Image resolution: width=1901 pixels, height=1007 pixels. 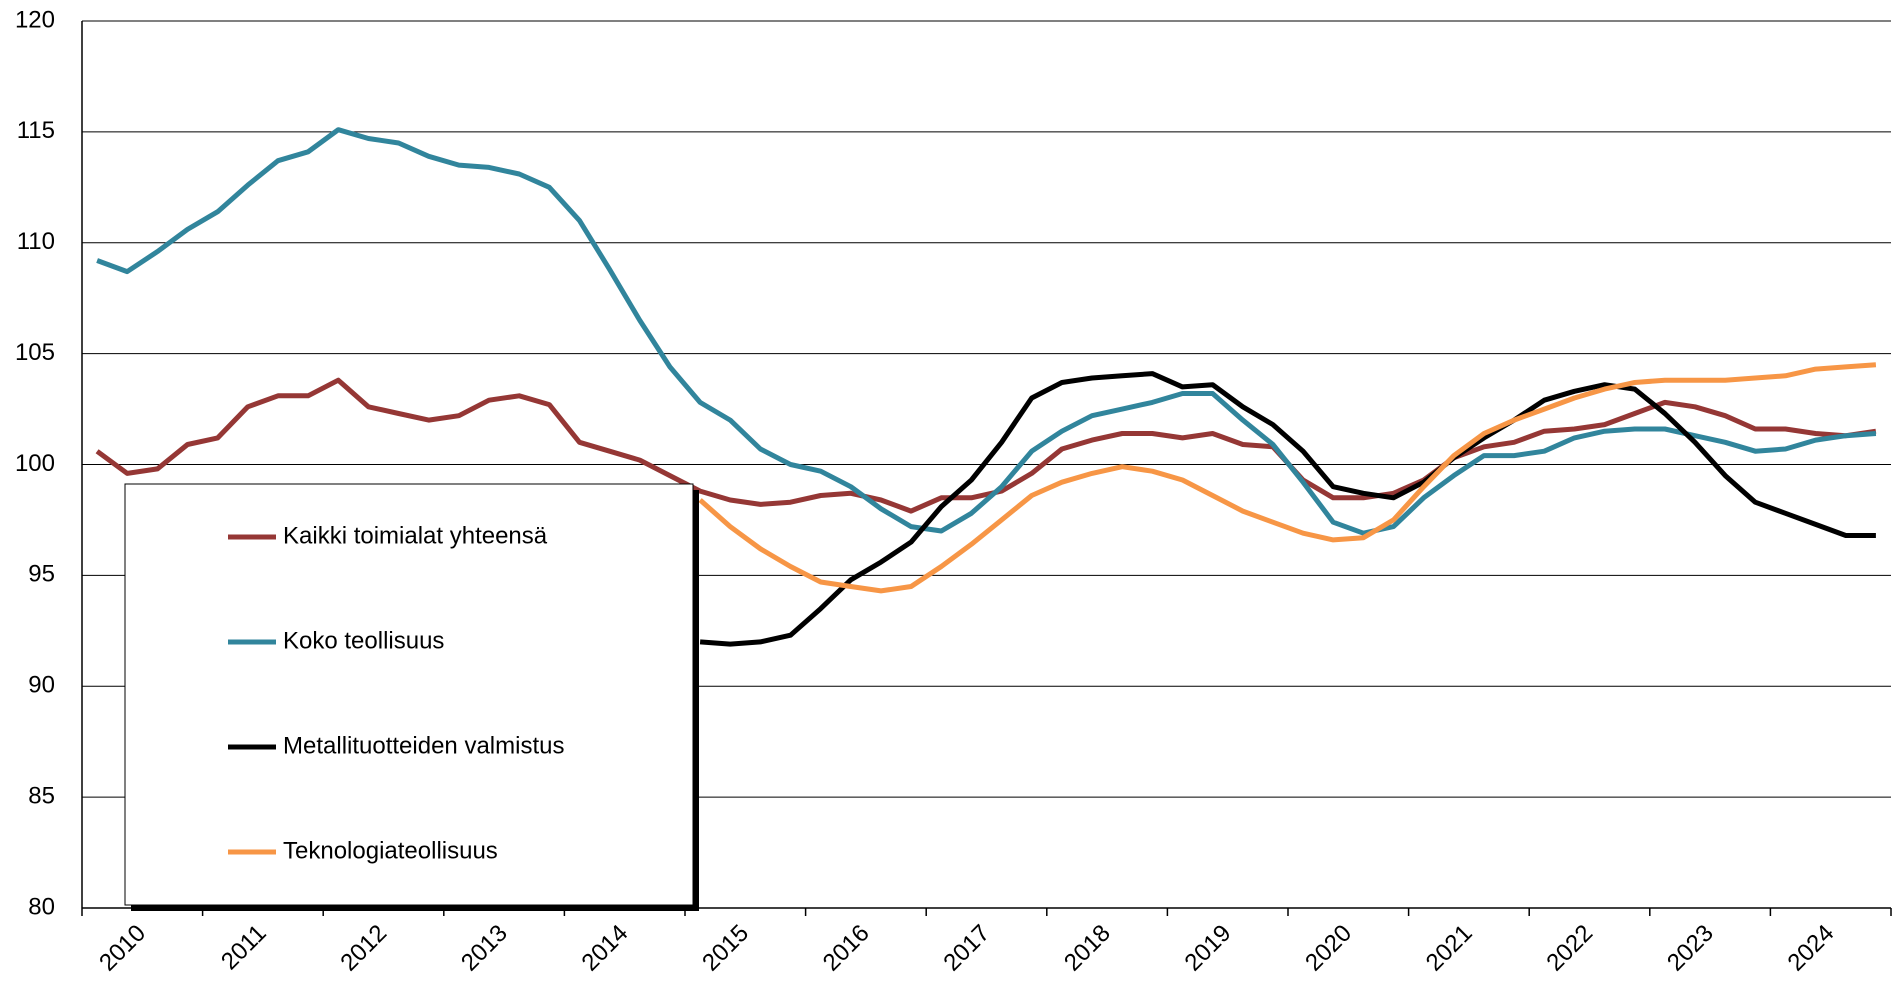 I want to click on x-tick-label: 2020, so click(x=1328, y=948).